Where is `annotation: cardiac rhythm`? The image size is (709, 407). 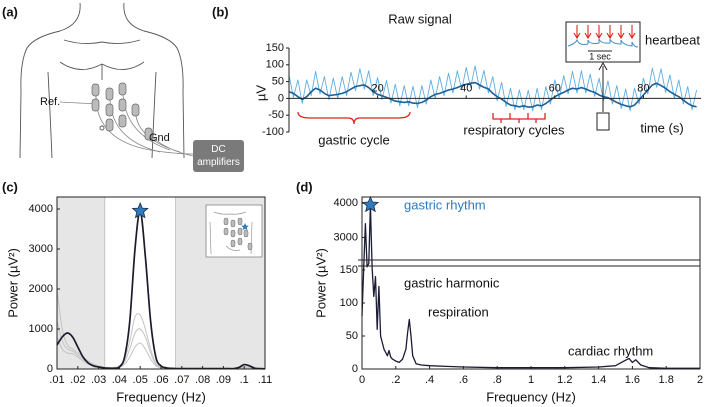 annotation: cardiac rhythm is located at coordinates (610, 350).